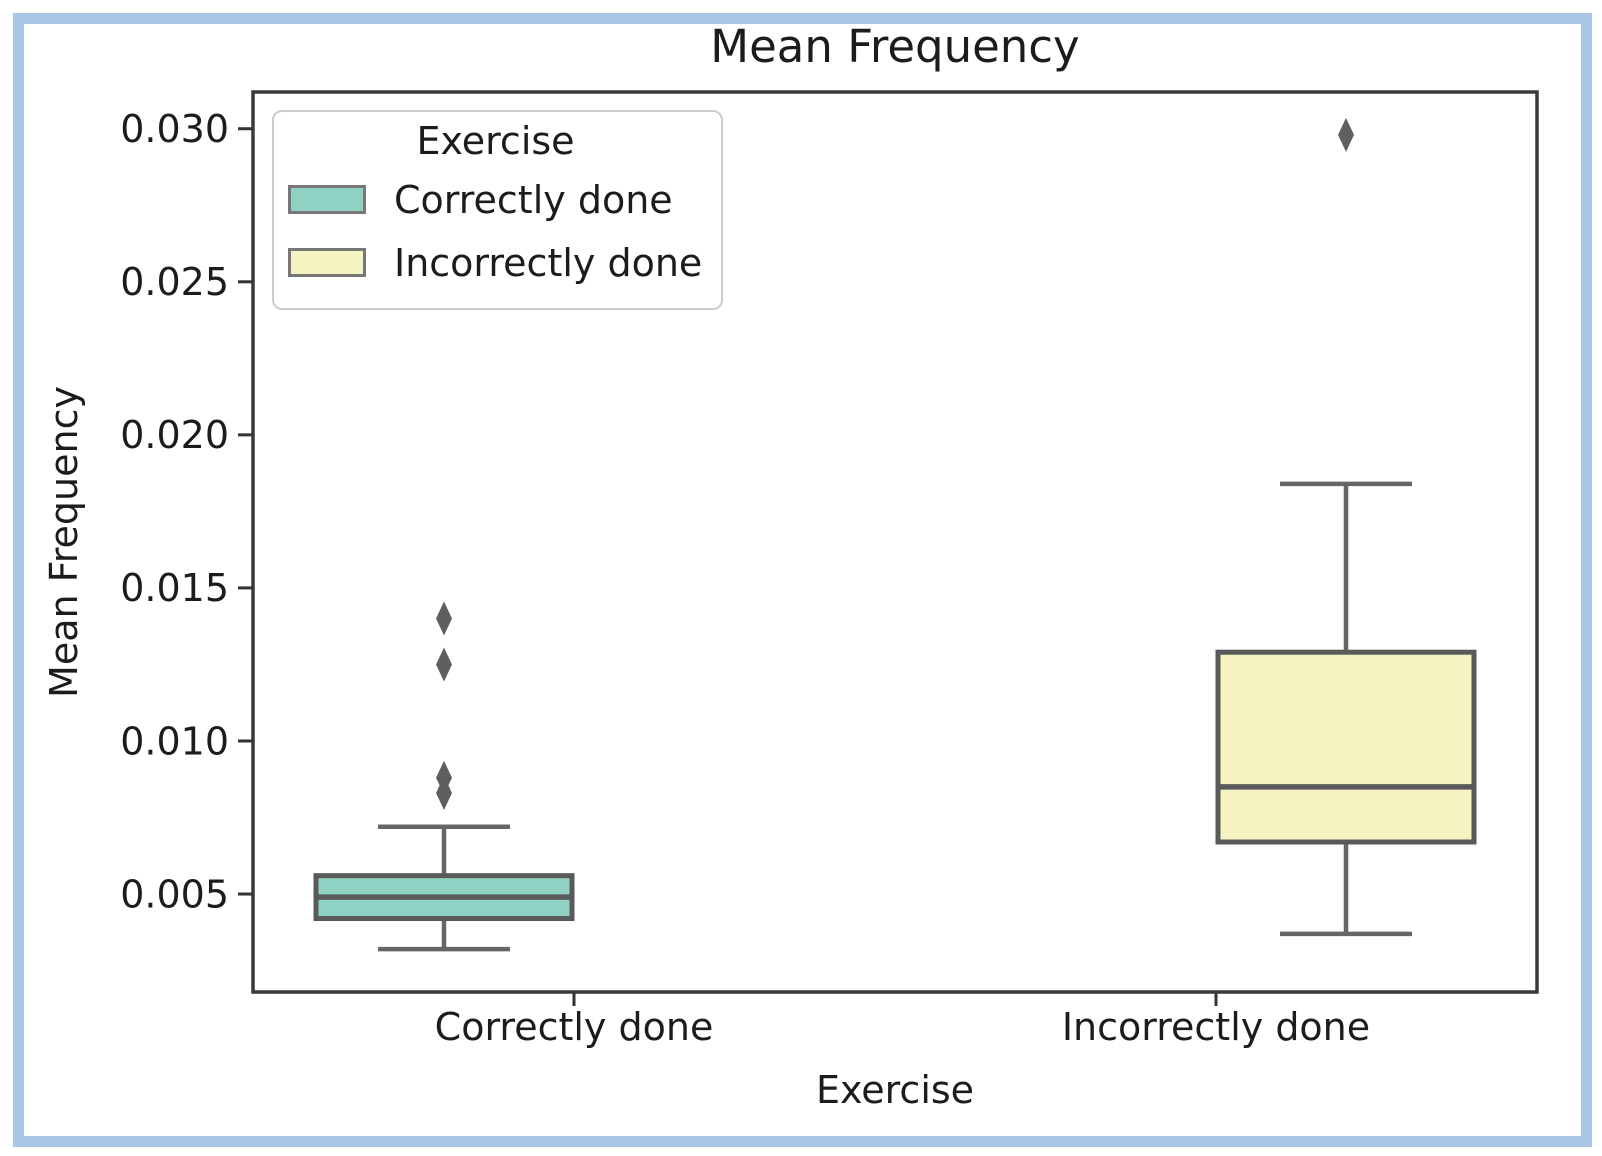 The height and width of the screenshot is (1156, 1602). What do you see at coordinates (548, 262) in the screenshot?
I see `legend-entry-label: Incorrectly done` at bounding box center [548, 262].